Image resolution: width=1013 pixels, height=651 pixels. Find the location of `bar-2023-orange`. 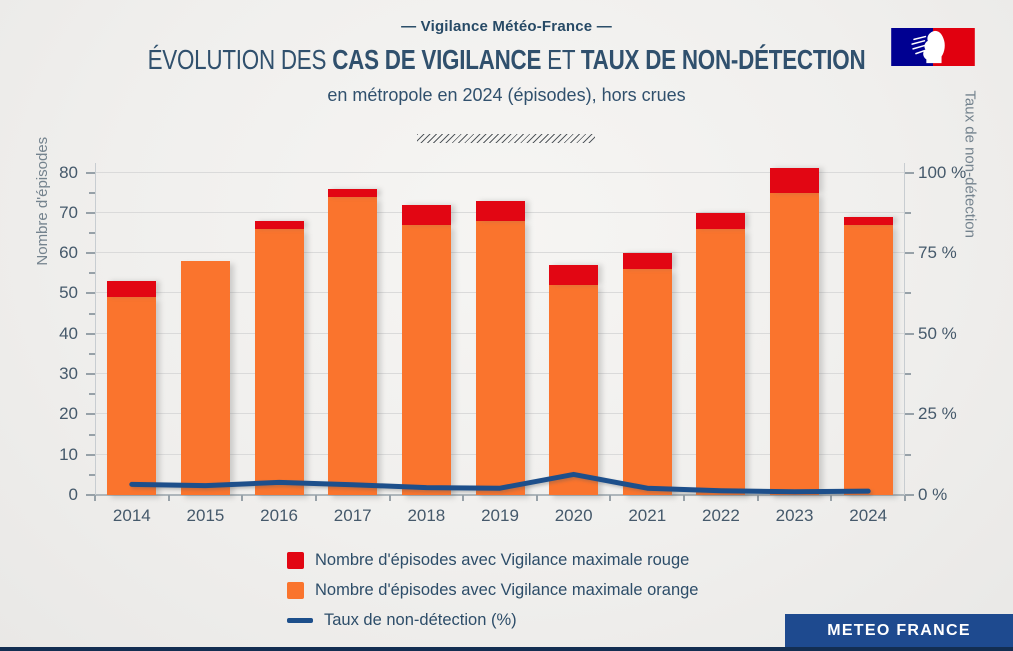

bar-2023-orange is located at coordinates (795, 343).